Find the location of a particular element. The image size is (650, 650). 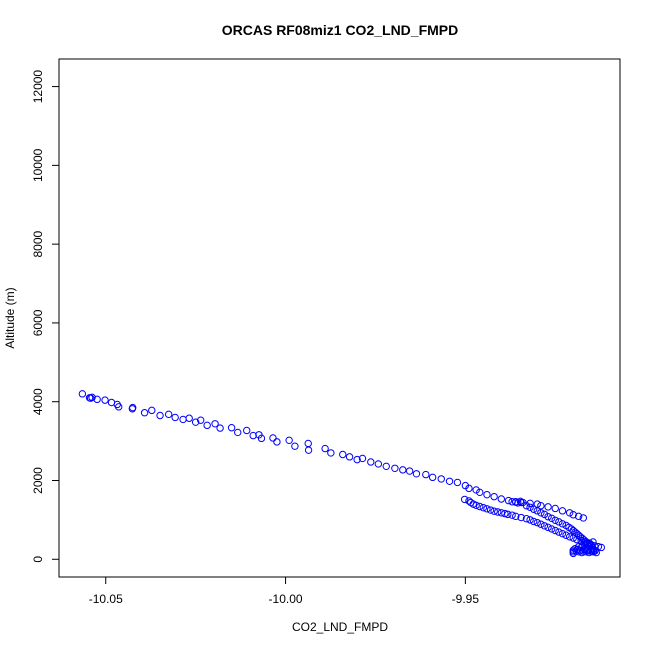

x-tick-label: -10.05 is located at coordinates (106, 599).